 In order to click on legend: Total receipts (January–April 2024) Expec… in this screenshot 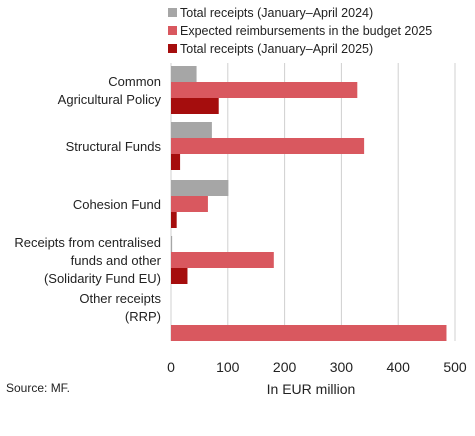, I will do `click(300, 31)`.